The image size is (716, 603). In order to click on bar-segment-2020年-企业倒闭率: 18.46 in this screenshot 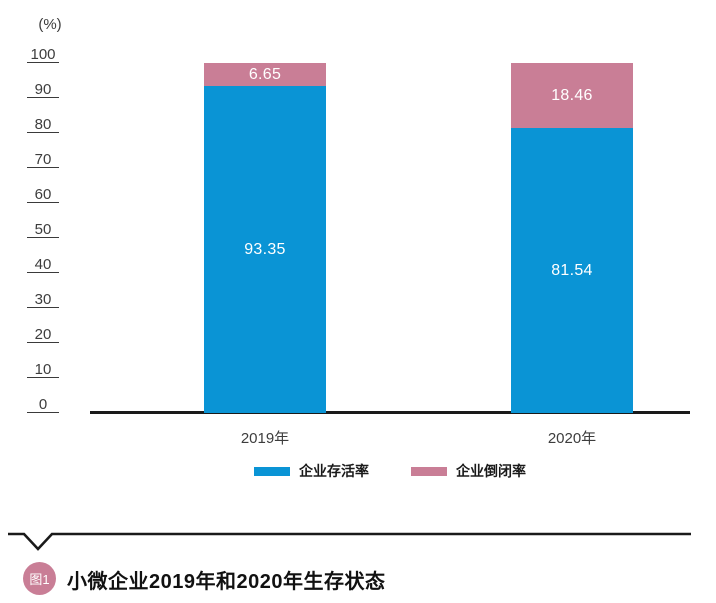, I will do `click(572, 95)`.